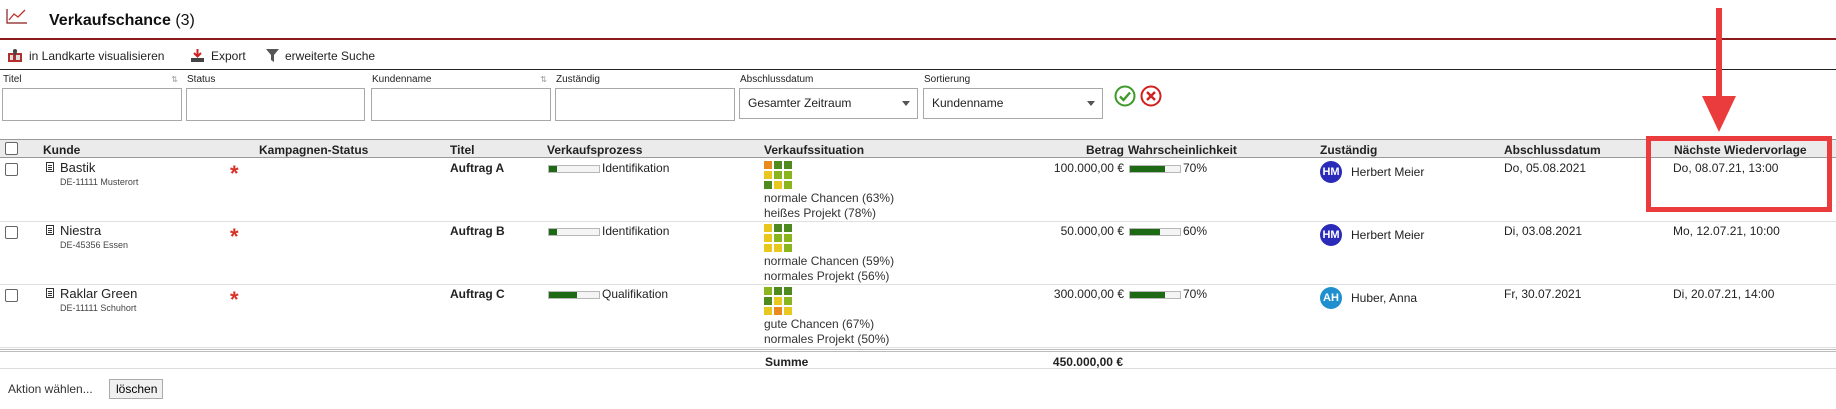  What do you see at coordinates (918, 359) in the screenshot?
I see `summary-row: Summe 450.000,00 €` at bounding box center [918, 359].